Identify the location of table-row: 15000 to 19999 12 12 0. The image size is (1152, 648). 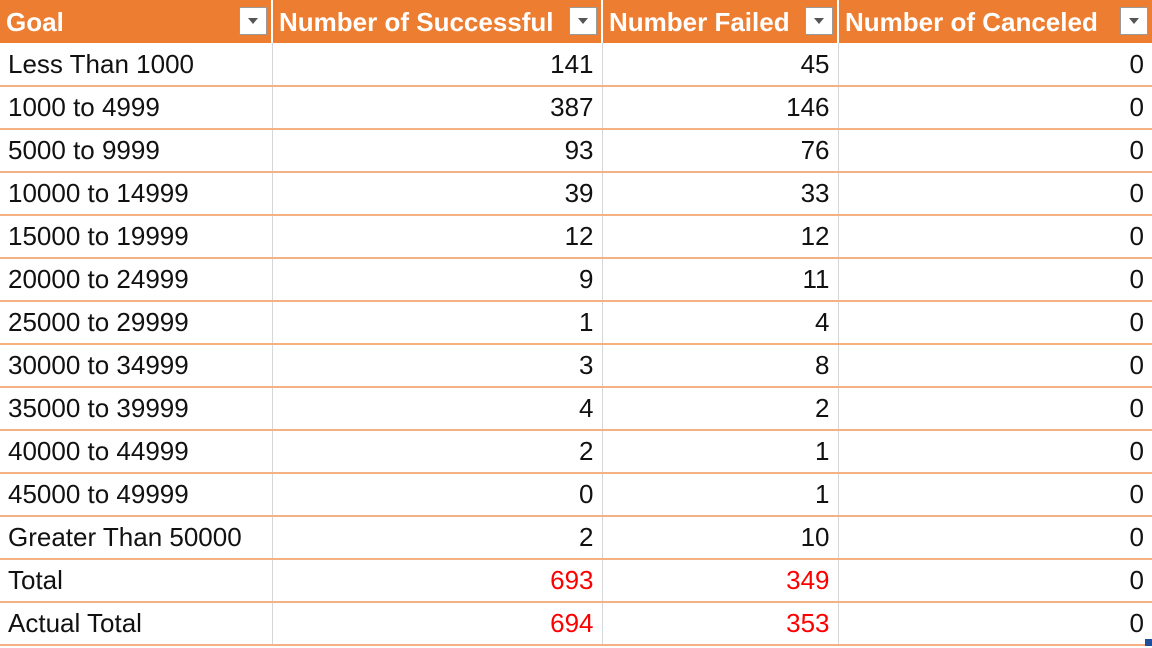
(576, 237).